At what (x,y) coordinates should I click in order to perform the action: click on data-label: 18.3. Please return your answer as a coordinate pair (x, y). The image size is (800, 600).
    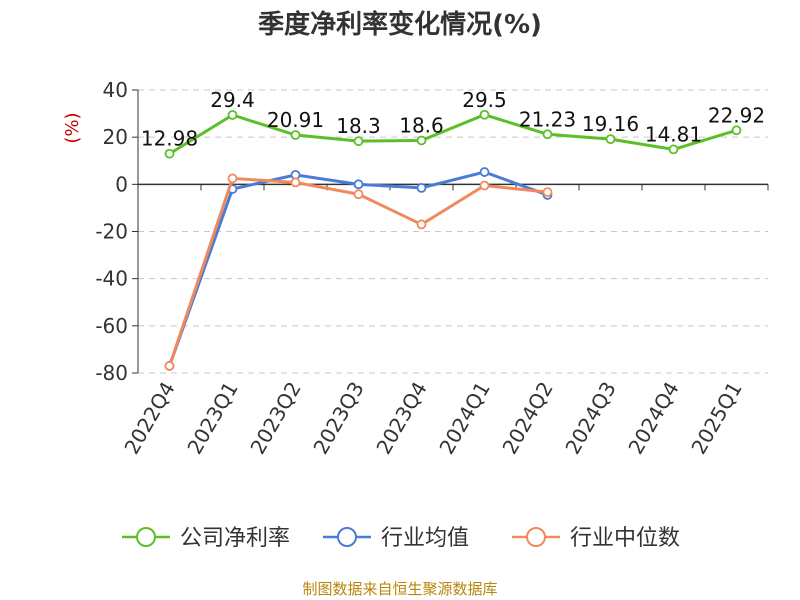
    Looking at the image, I should click on (358, 126).